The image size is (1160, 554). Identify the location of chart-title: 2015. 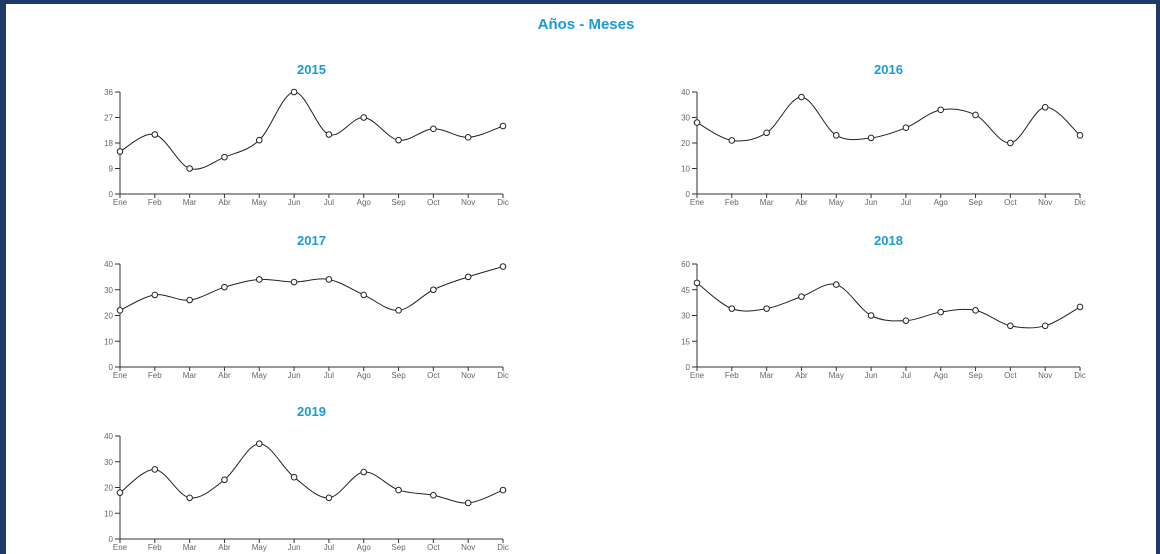
(311, 69).